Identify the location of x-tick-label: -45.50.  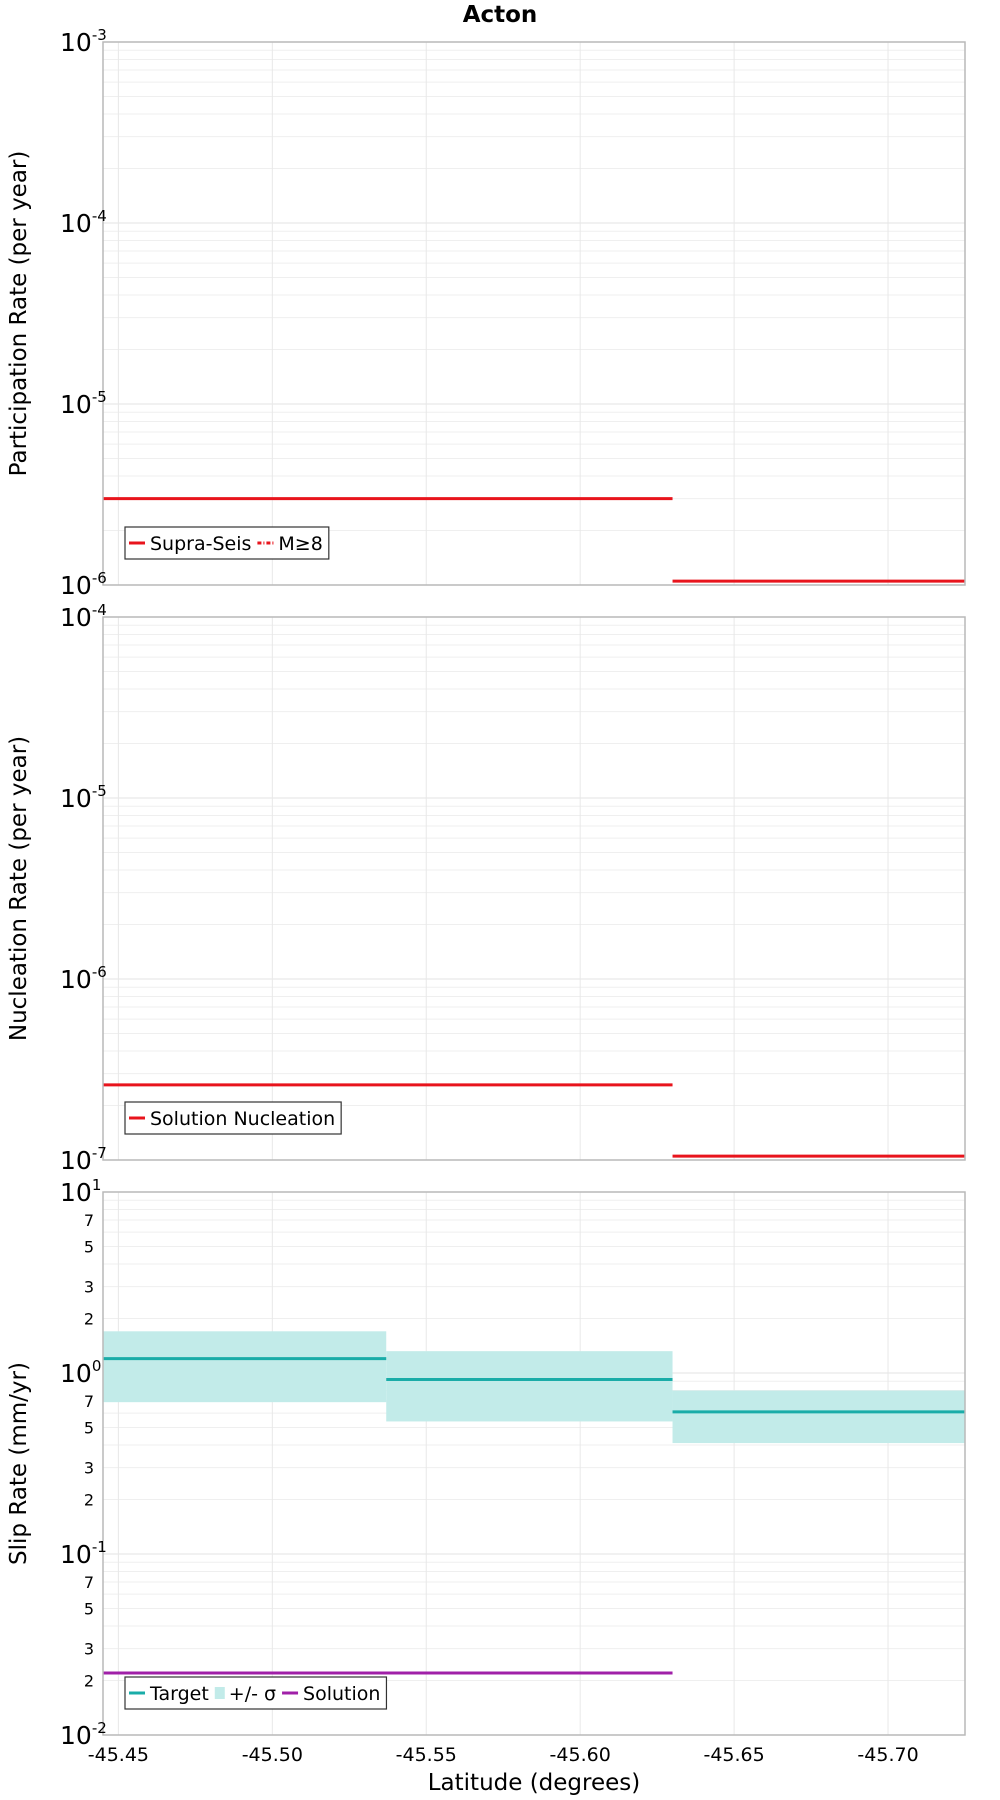
(272, 1755).